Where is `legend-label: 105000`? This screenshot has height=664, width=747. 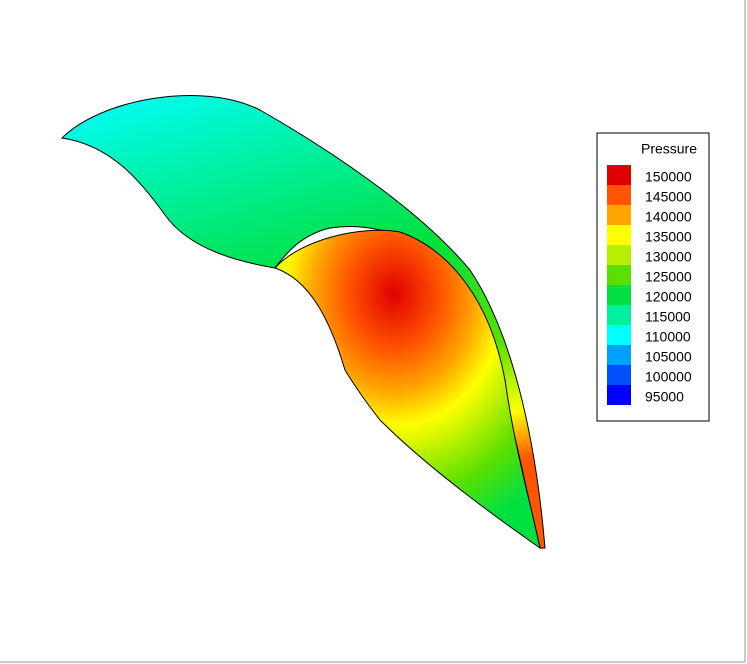
legend-label: 105000 is located at coordinates (668, 357).